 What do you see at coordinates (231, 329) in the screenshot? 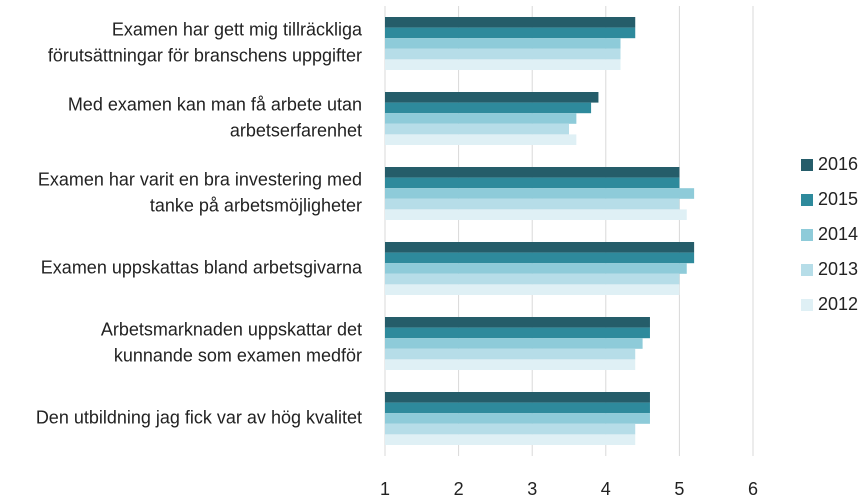
I see `y-tick-label: Arbetsmarknaden uppskattar det` at bounding box center [231, 329].